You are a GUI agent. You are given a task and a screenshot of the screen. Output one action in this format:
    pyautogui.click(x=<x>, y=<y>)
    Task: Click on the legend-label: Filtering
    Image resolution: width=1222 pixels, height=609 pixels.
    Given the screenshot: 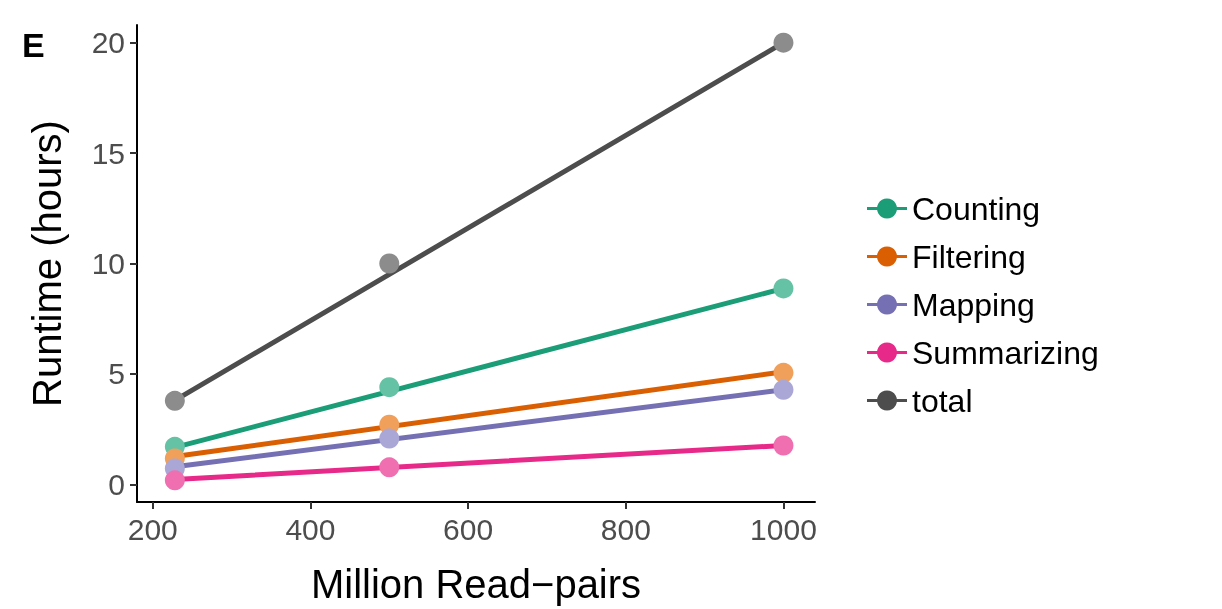 What is the action you would take?
    pyautogui.click(x=969, y=256)
    